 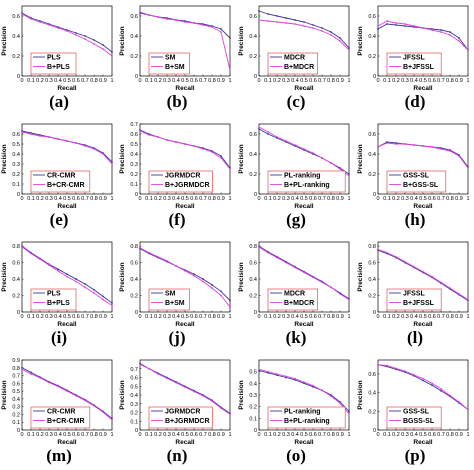 I want to click on legend-label: SM, so click(x=170, y=58).